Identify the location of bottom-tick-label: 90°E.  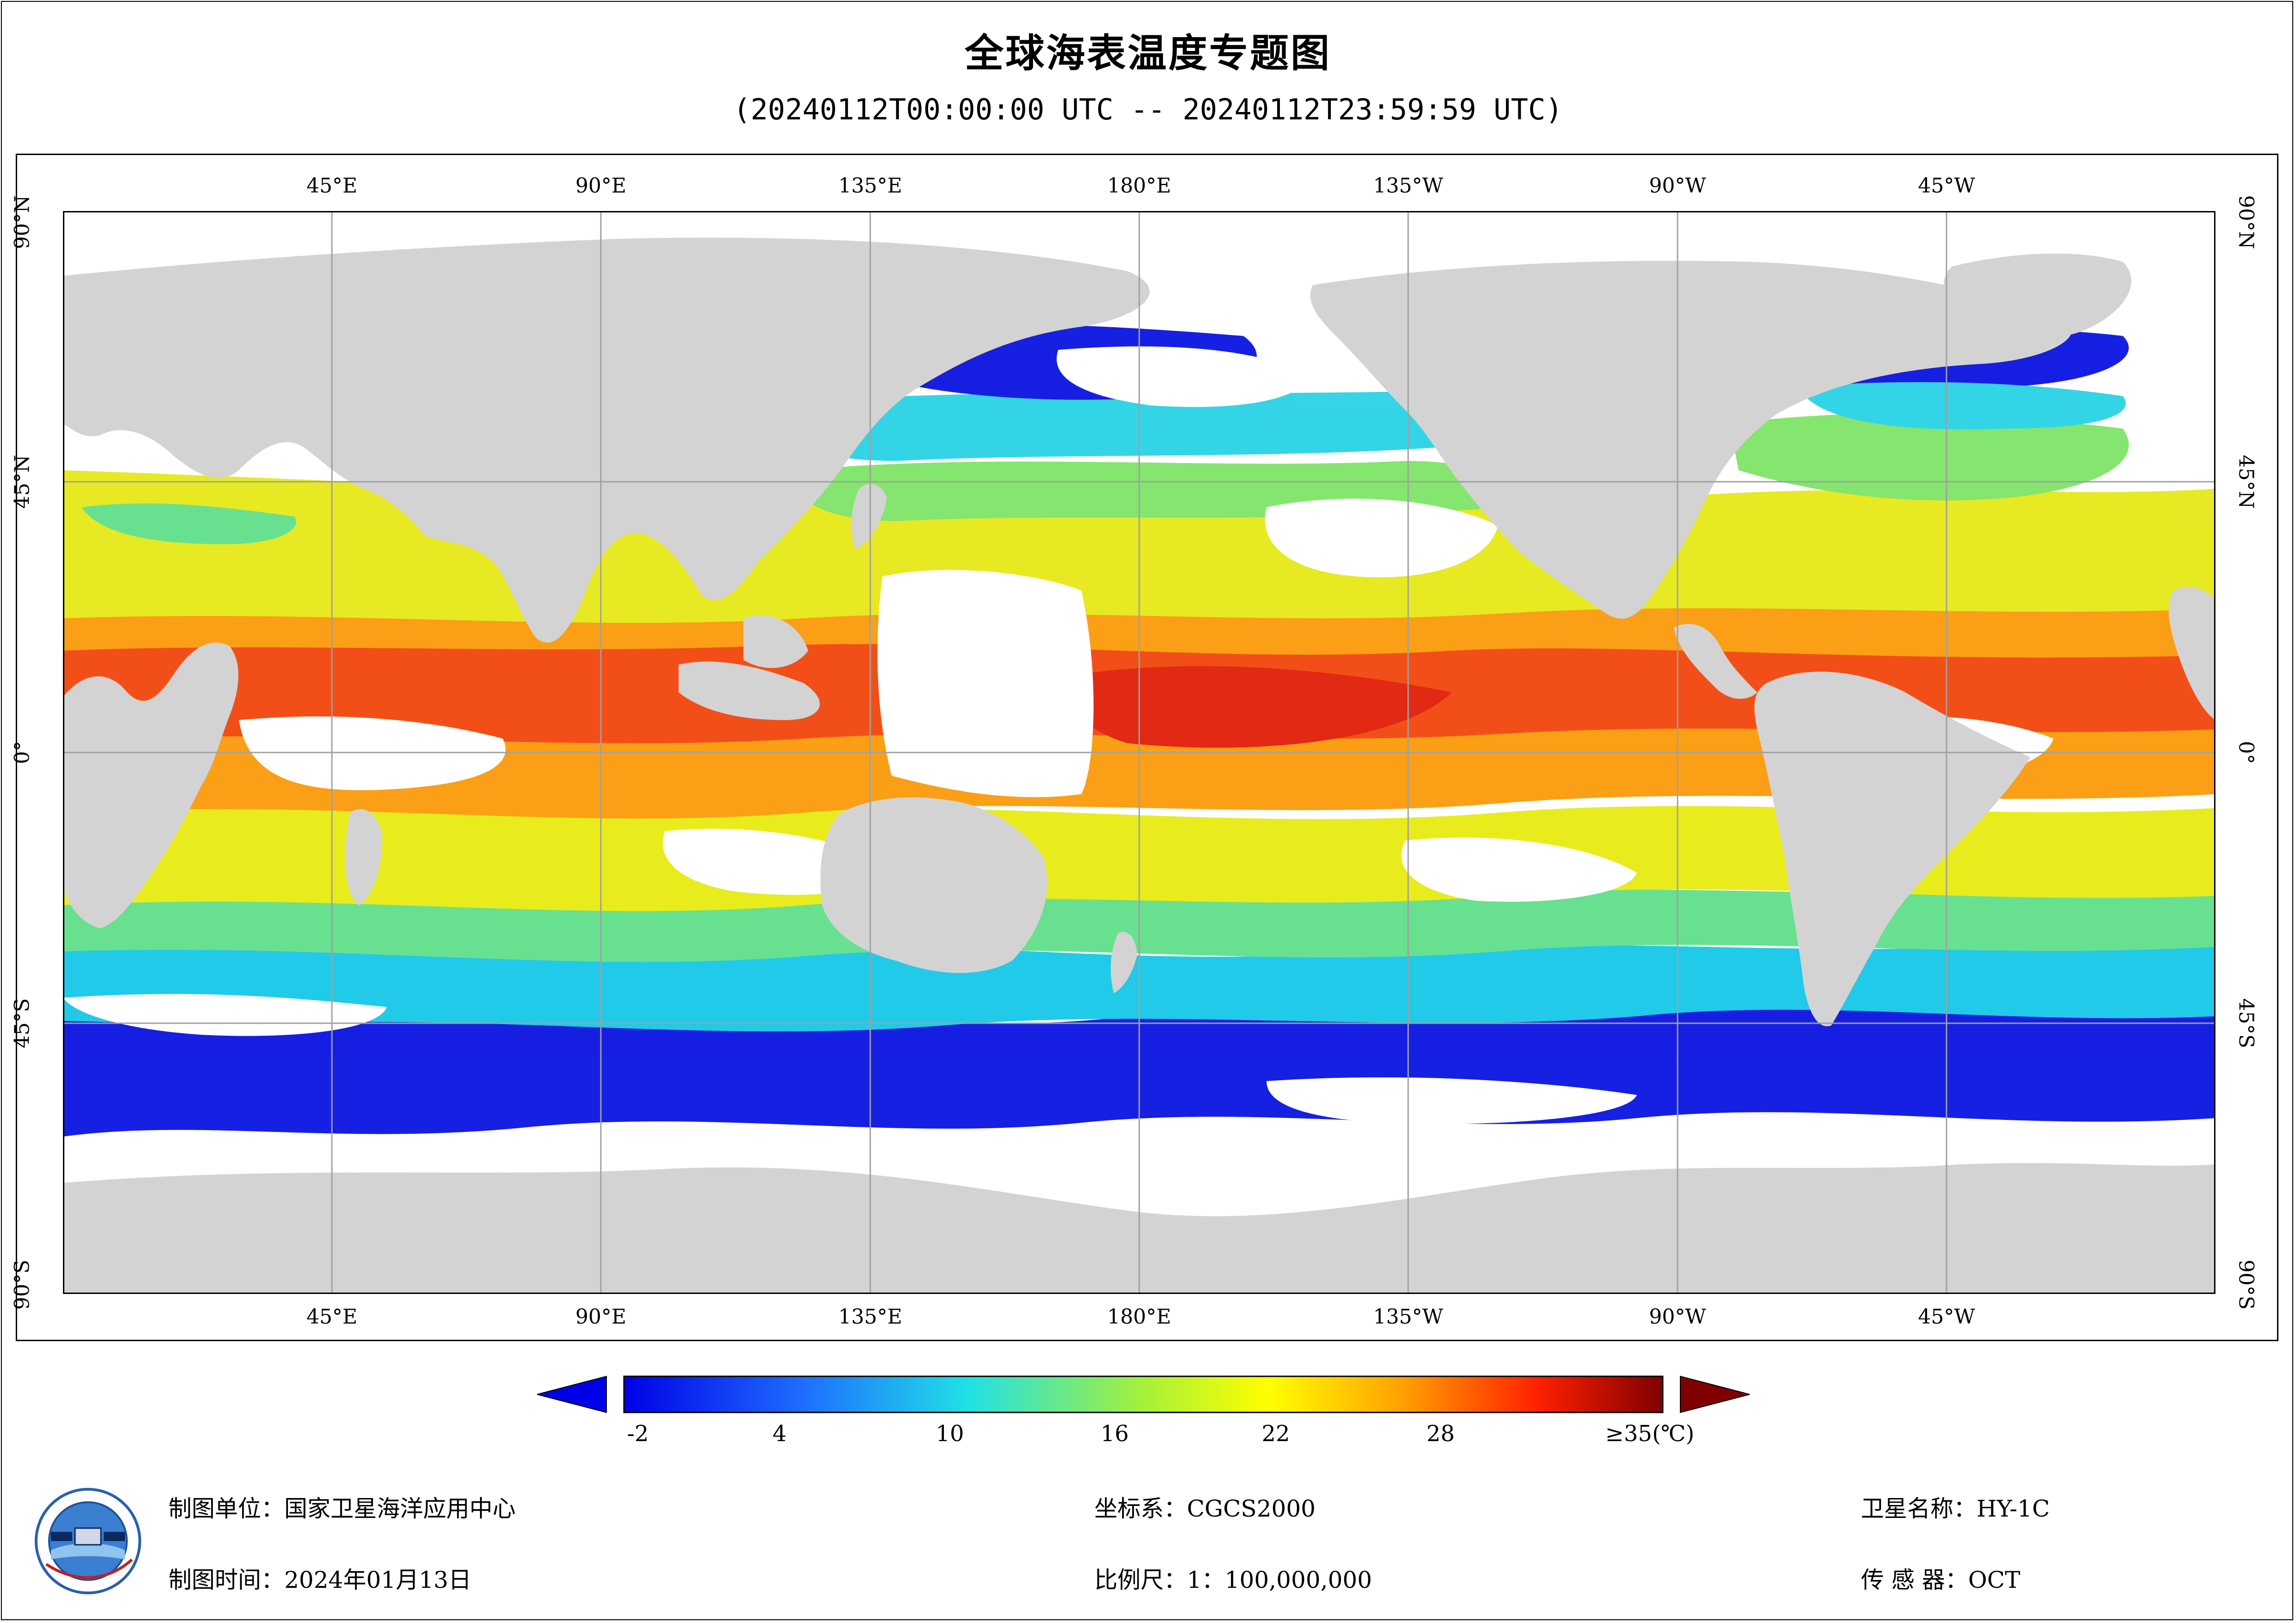
(601, 1317).